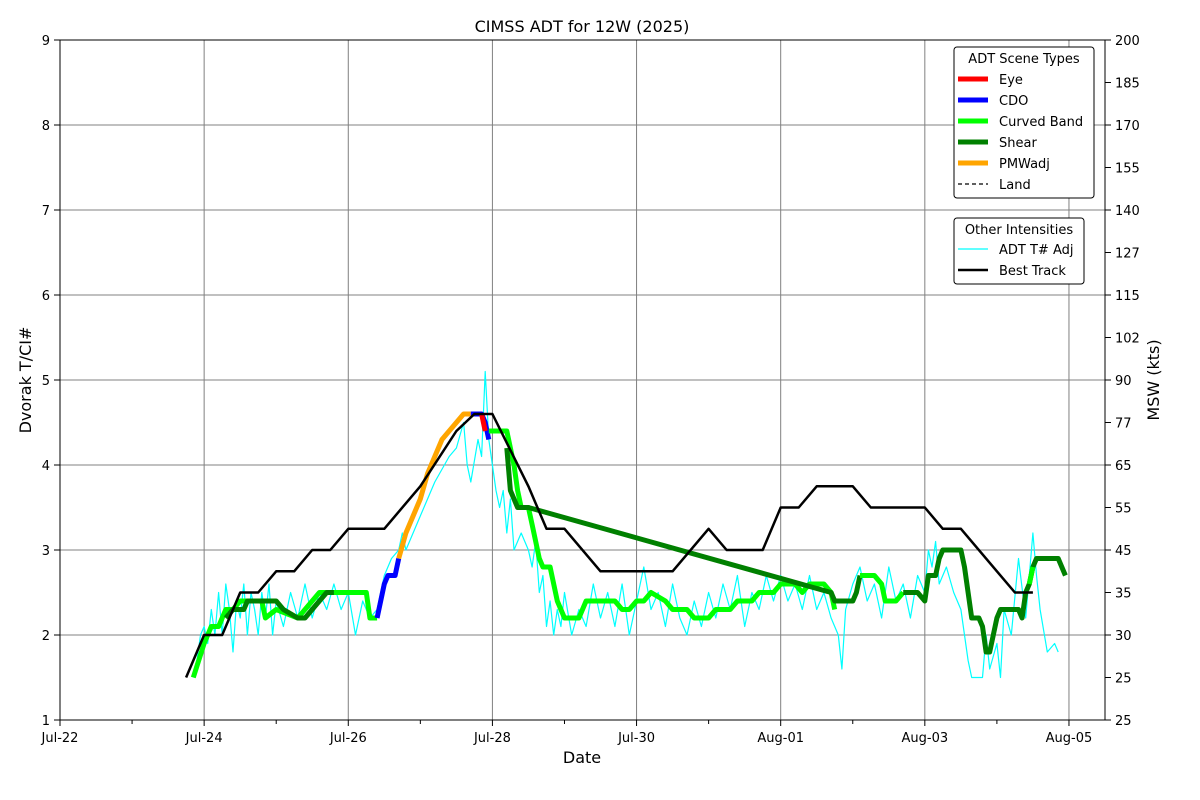 Image resolution: width=1200 pixels, height=800 pixels. Describe the element at coordinates (1127, 41) in the screenshot. I see `y2-tick-label: 200` at that location.